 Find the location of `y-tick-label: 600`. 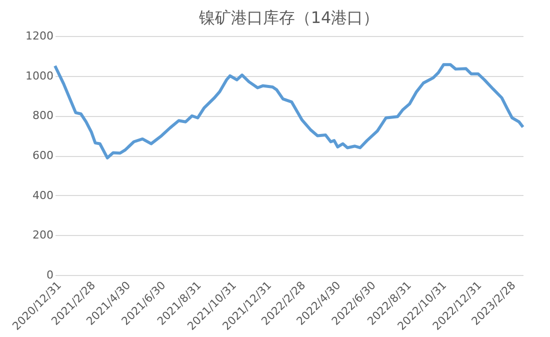

y-tick-label: 600 is located at coordinates (43, 155).